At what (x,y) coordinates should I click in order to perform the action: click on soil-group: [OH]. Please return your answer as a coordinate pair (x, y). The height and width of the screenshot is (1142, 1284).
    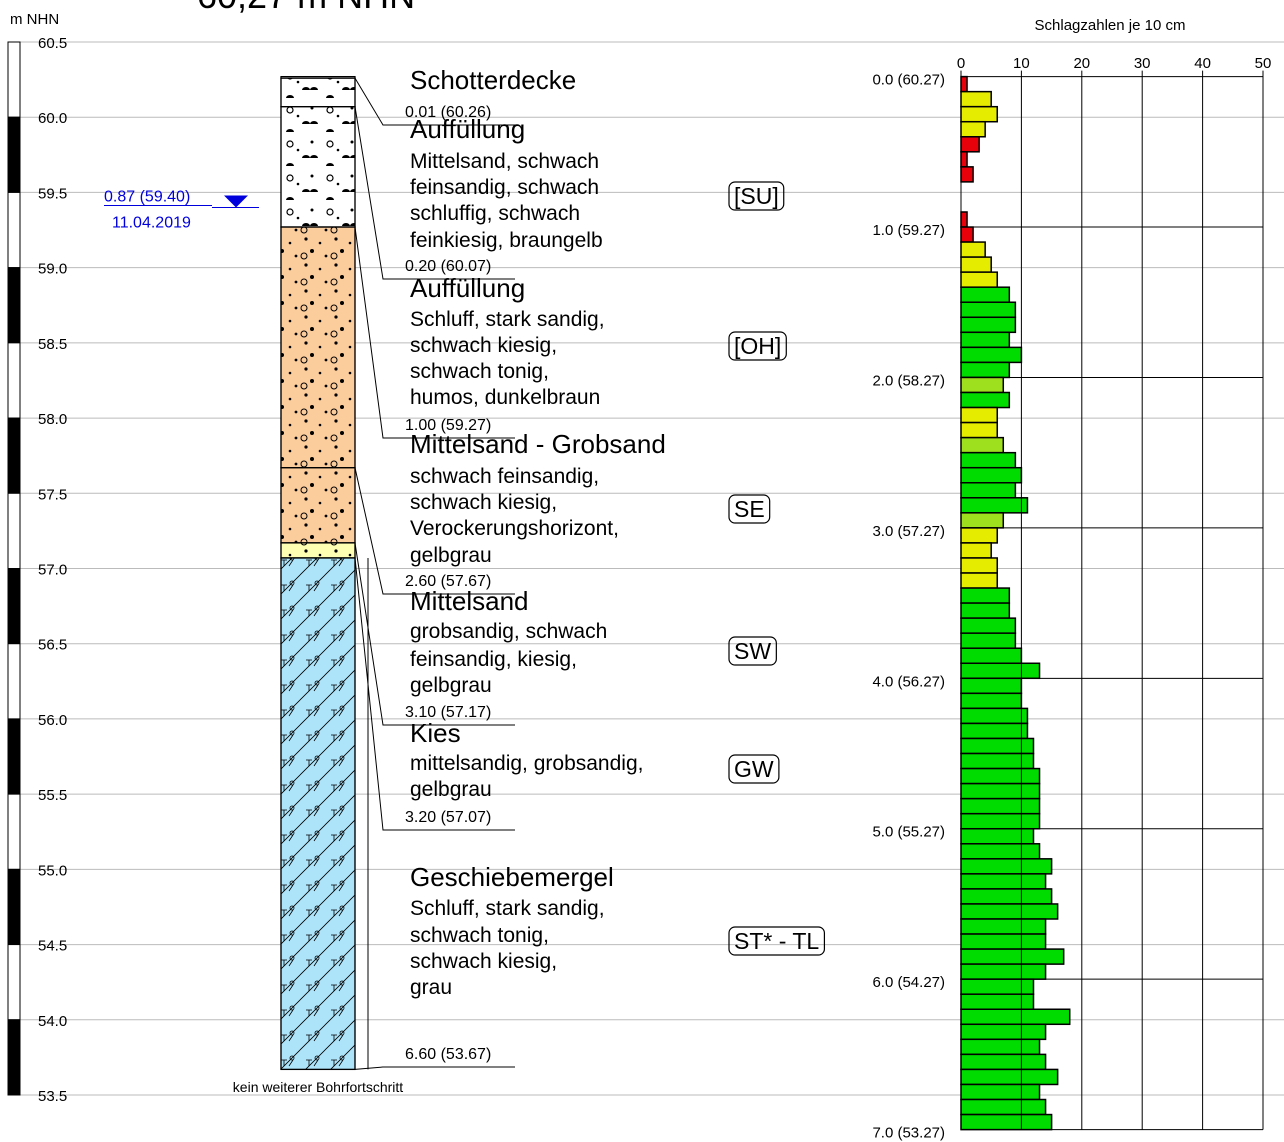
    Looking at the image, I should click on (757, 346).